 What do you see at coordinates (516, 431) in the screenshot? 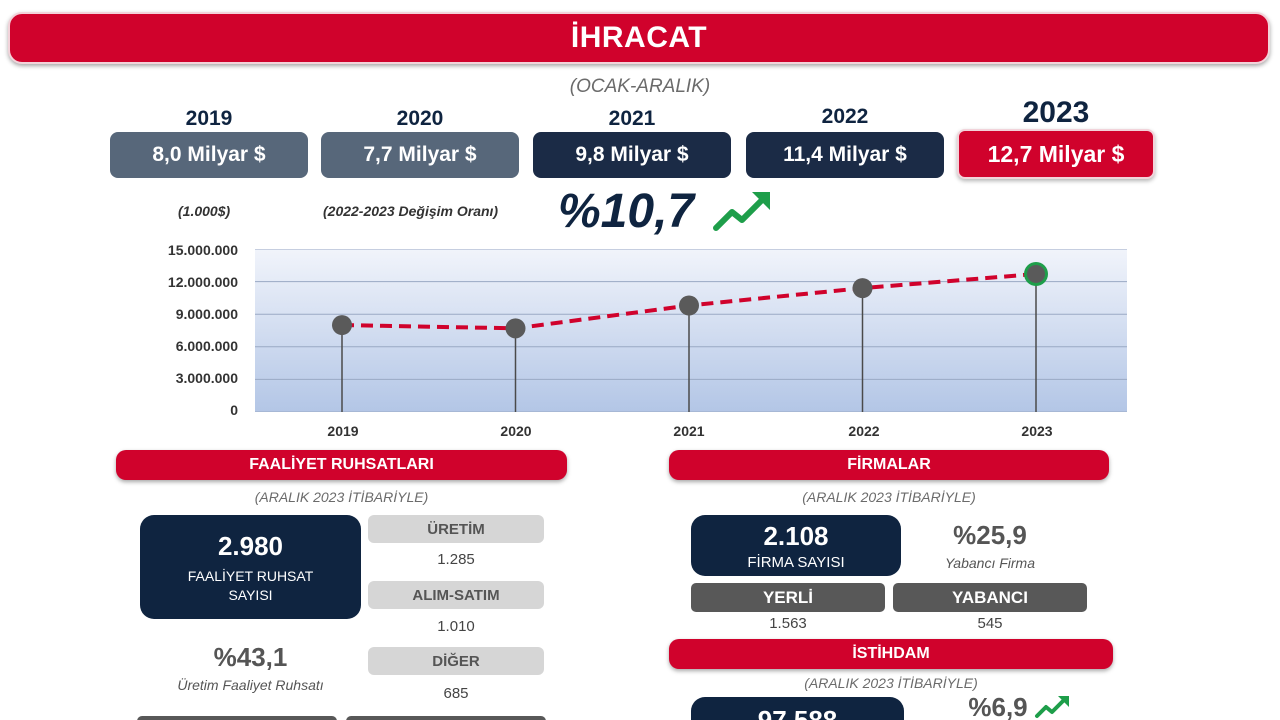
I see `x-tick-label: 2020` at bounding box center [516, 431].